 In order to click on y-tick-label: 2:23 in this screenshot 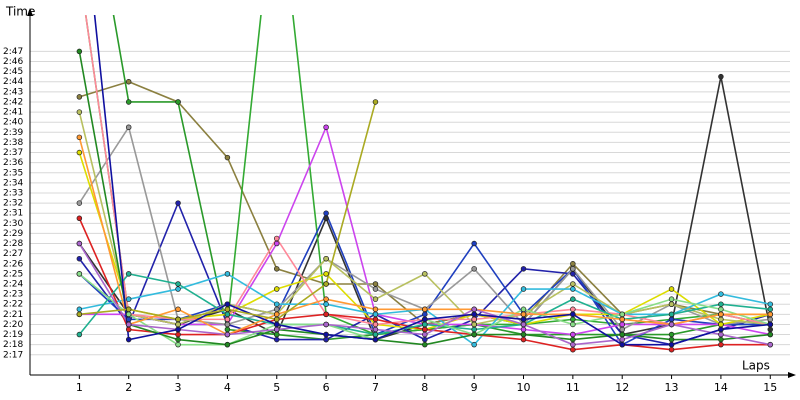, I will do `click(13, 295)`.